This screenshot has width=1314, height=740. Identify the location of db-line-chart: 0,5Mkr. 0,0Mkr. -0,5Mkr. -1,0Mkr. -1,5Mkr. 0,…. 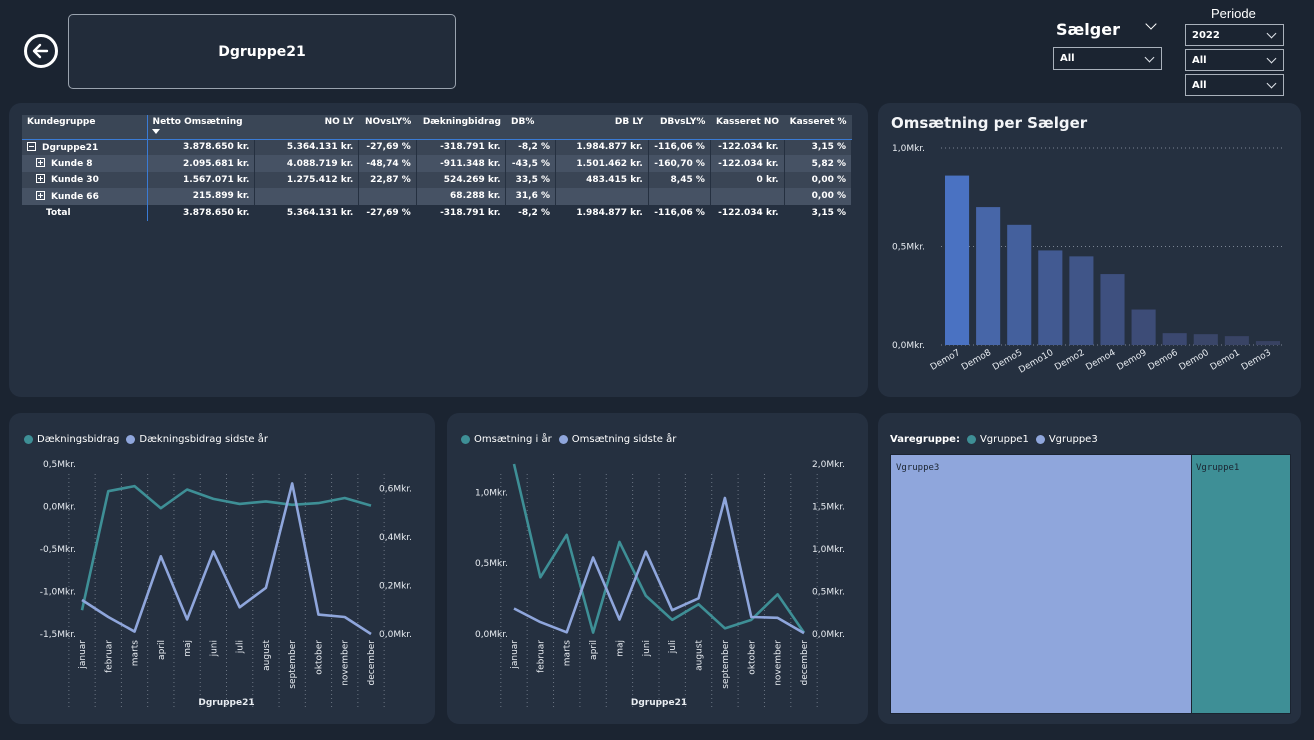
(226, 584).